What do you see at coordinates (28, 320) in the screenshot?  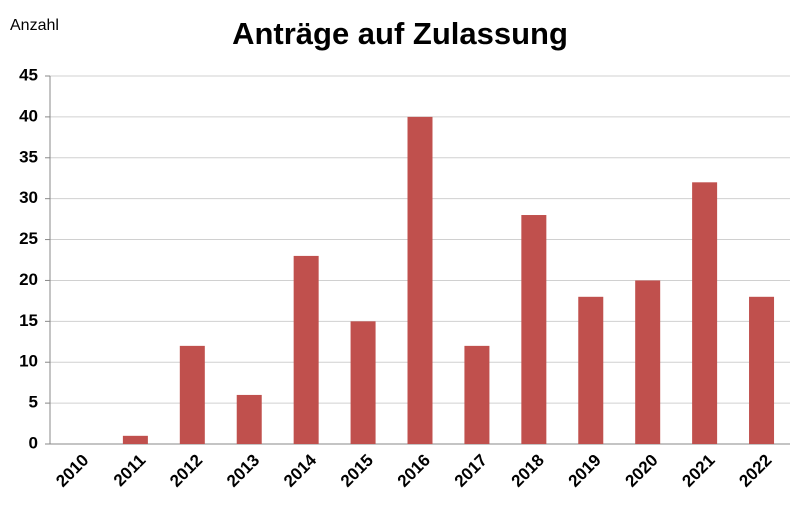 I see `y-tick-label: 15` at bounding box center [28, 320].